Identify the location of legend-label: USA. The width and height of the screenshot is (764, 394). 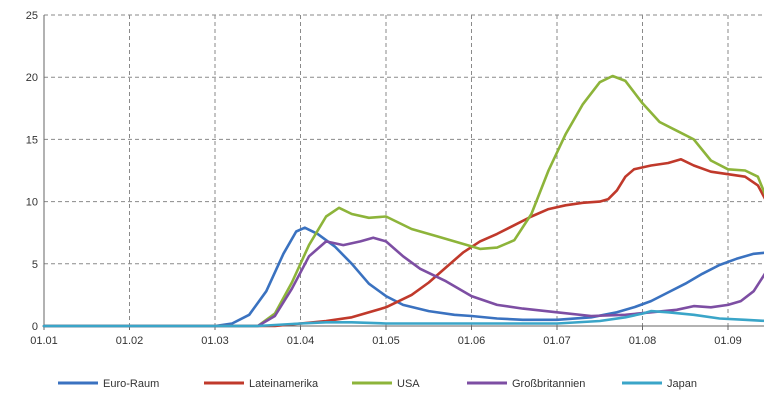
(408, 384).